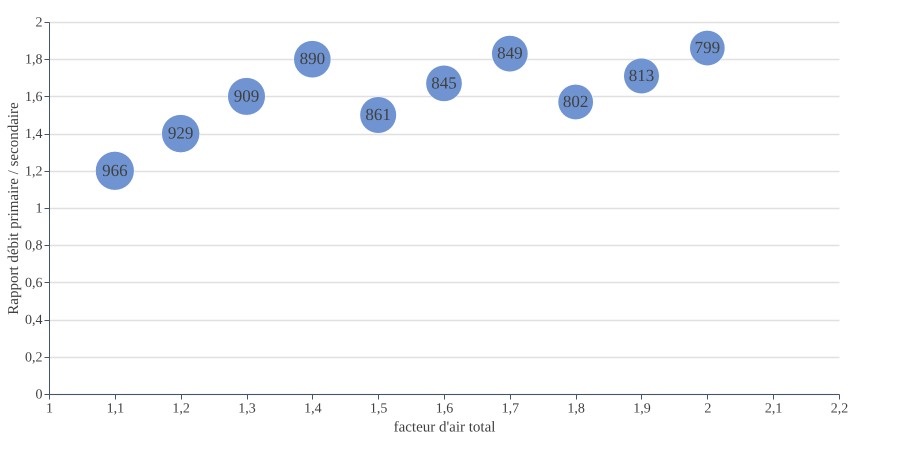 This screenshot has height=457, width=902. Describe the element at coordinates (247, 409) in the screenshot. I see `x-tick-label: 1,3` at that location.